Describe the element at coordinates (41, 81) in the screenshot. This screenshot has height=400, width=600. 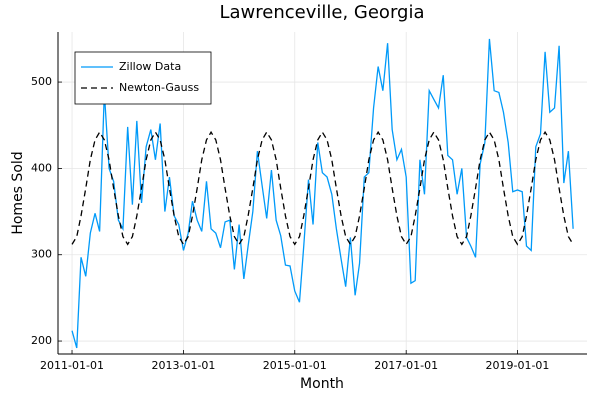
I see `y-tick-label: 500` at that location.